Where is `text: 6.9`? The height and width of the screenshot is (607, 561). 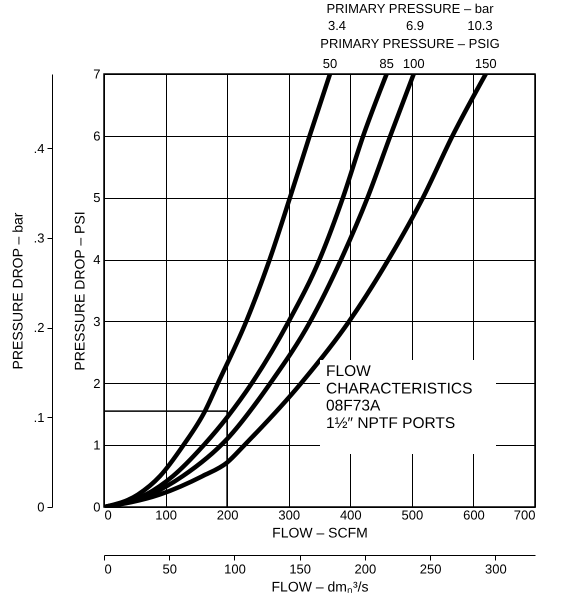
text: 6.9 is located at coordinates (415, 25).